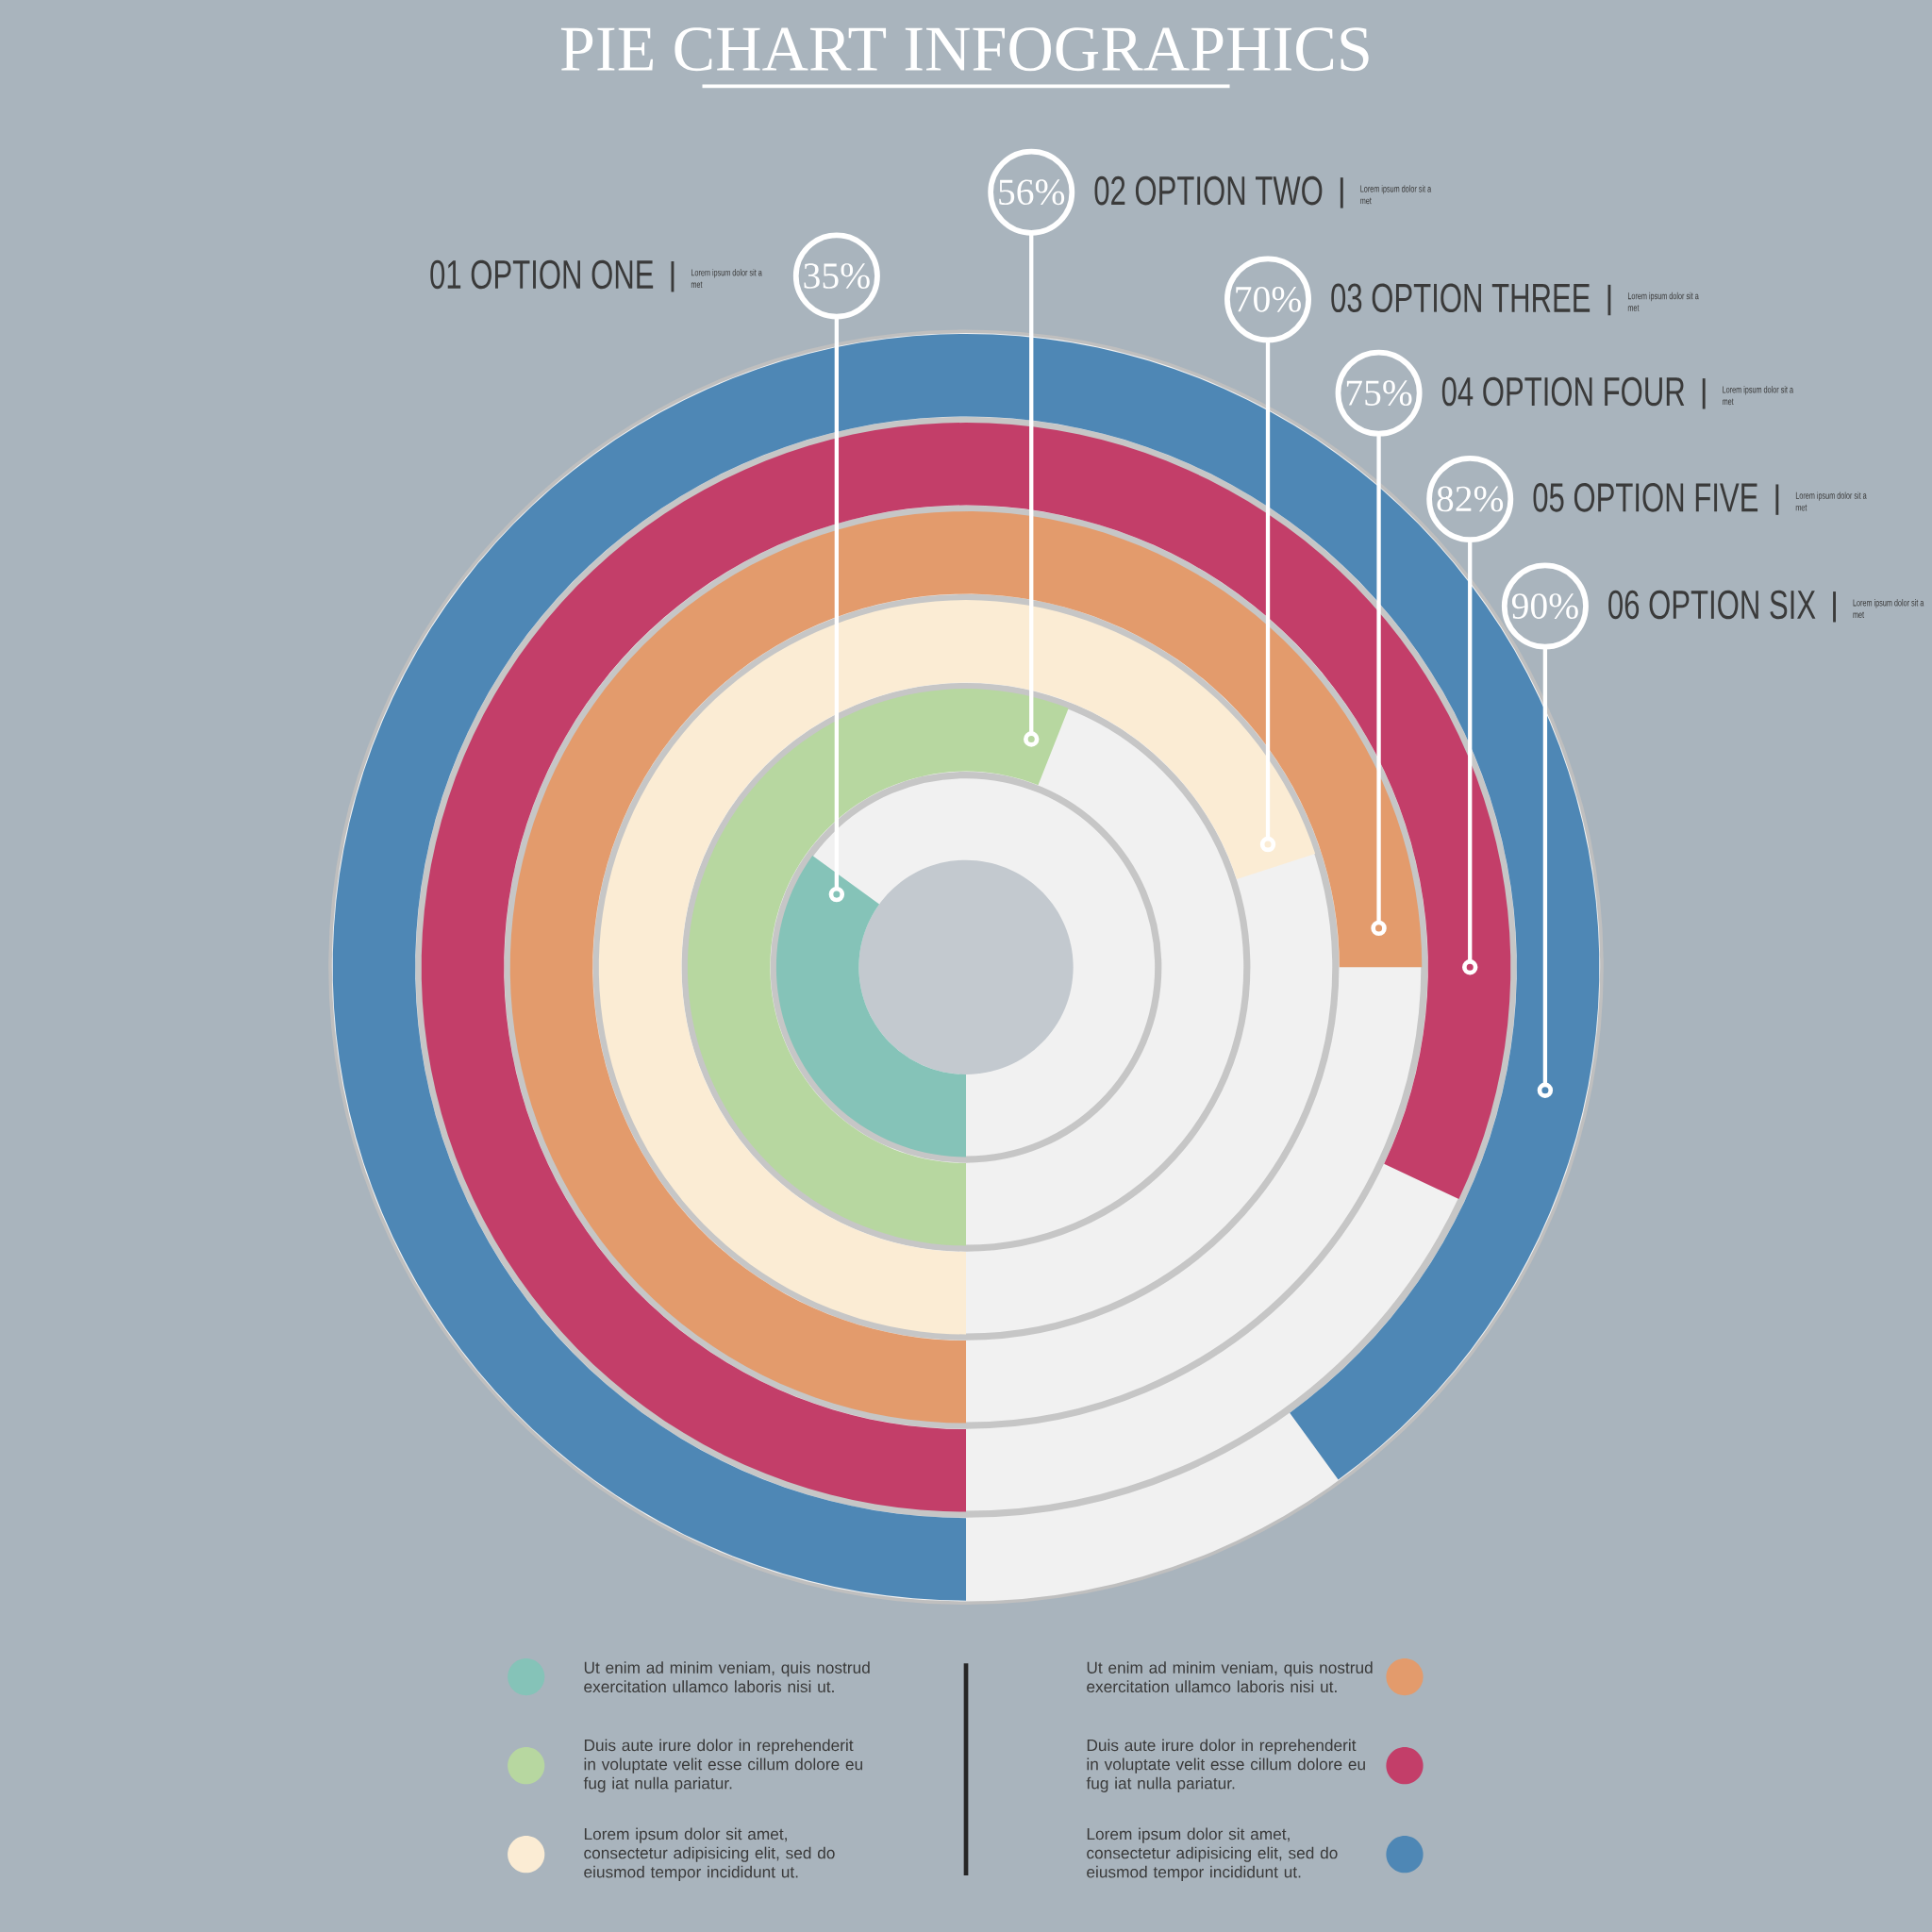 The image size is (1932, 1932). What do you see at coordinates (1209, 190) in the screenshot?
I see `category-label: 02 OPTION TWO` at bounding box center [1209, 190].